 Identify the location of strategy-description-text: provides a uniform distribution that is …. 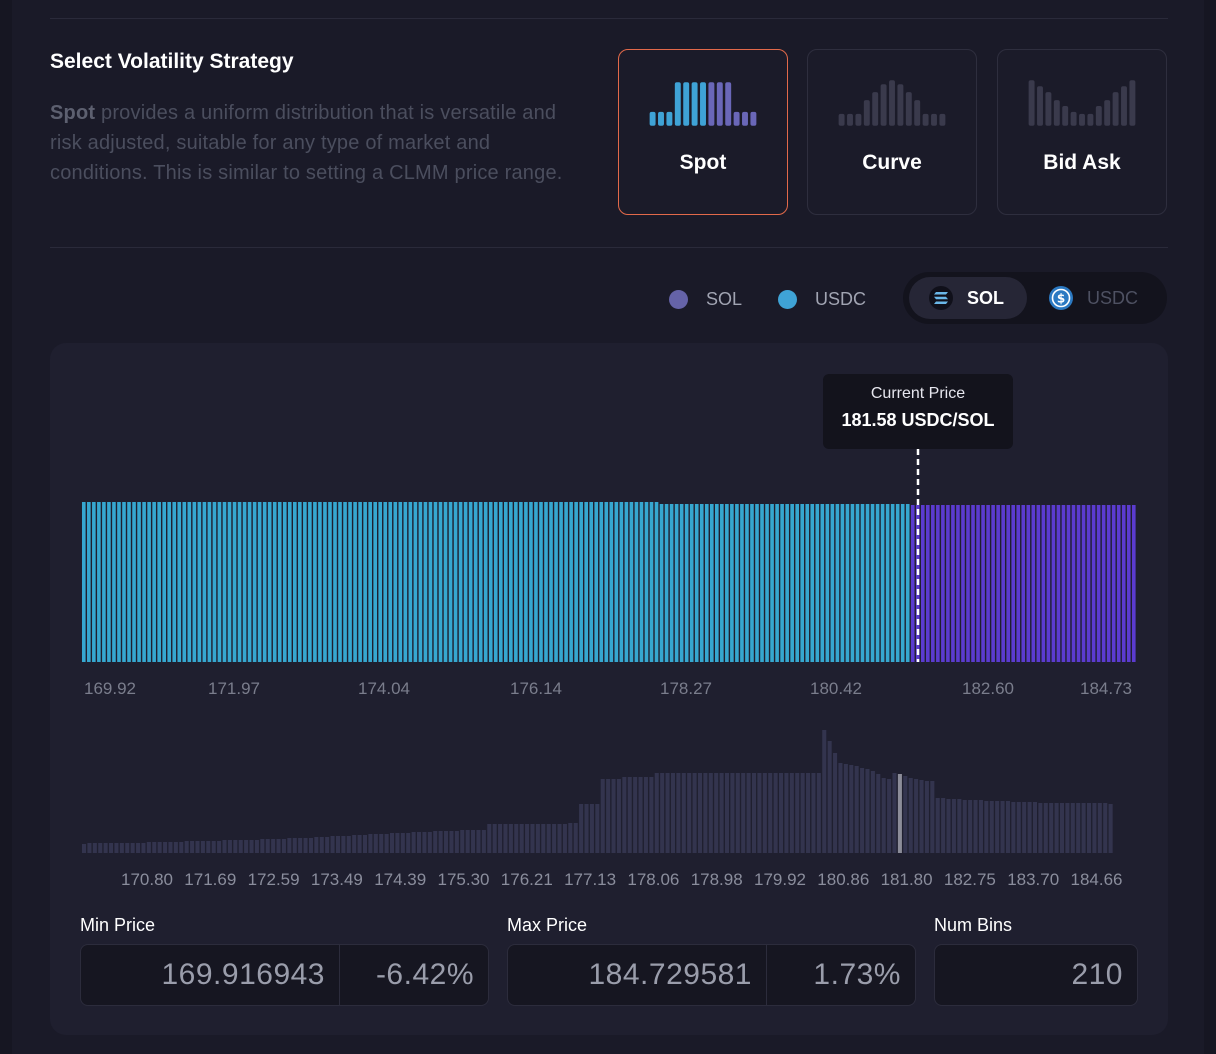
(306, 143).